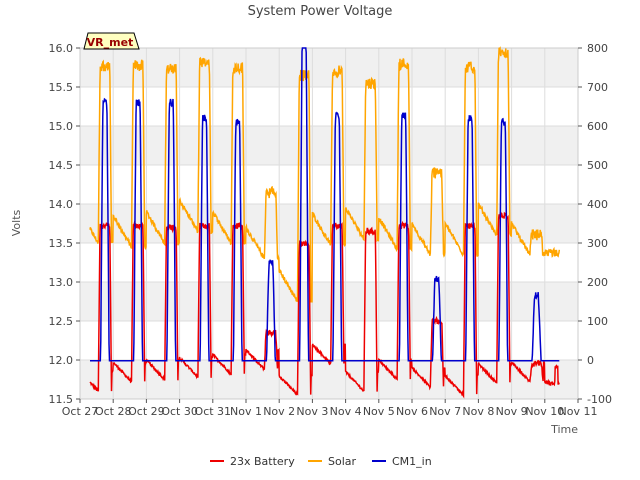 The image size is (640, 480). Describe the element at coordinates (321, 461) in the screenshot. I see `legend: 23x Battery Solar CM1_in` at that location.